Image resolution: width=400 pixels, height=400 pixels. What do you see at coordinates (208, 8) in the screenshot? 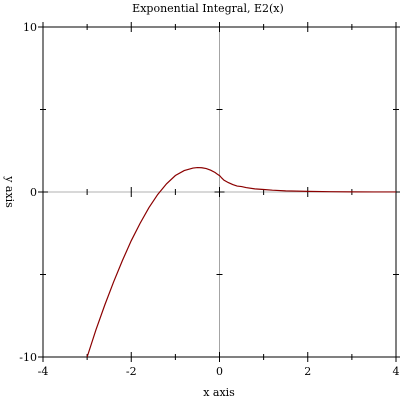
I see `chart-title: Exponential Integral, E2(x)` at bounding box center [208, 8].